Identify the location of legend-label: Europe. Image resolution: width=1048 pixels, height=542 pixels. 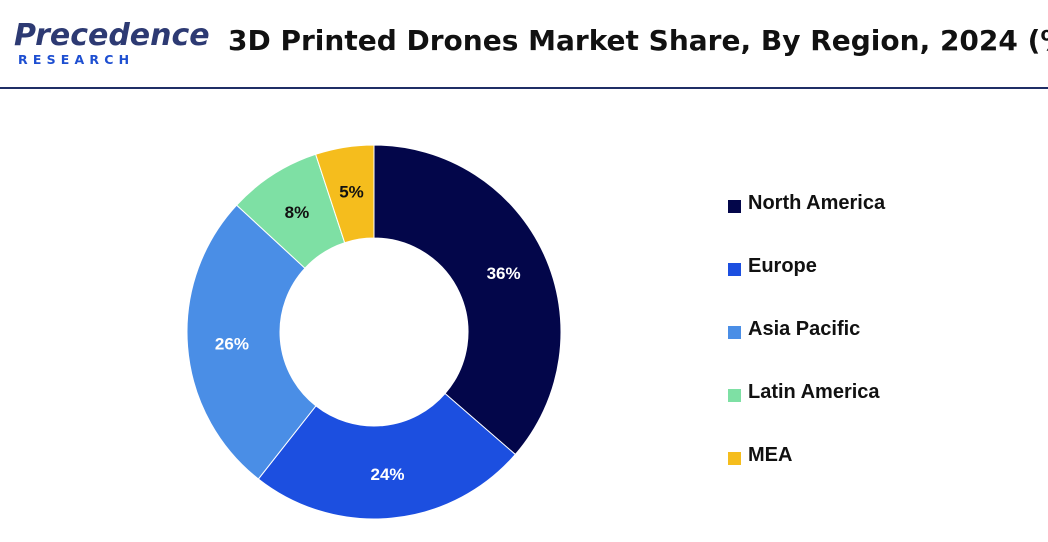
(782, 266).